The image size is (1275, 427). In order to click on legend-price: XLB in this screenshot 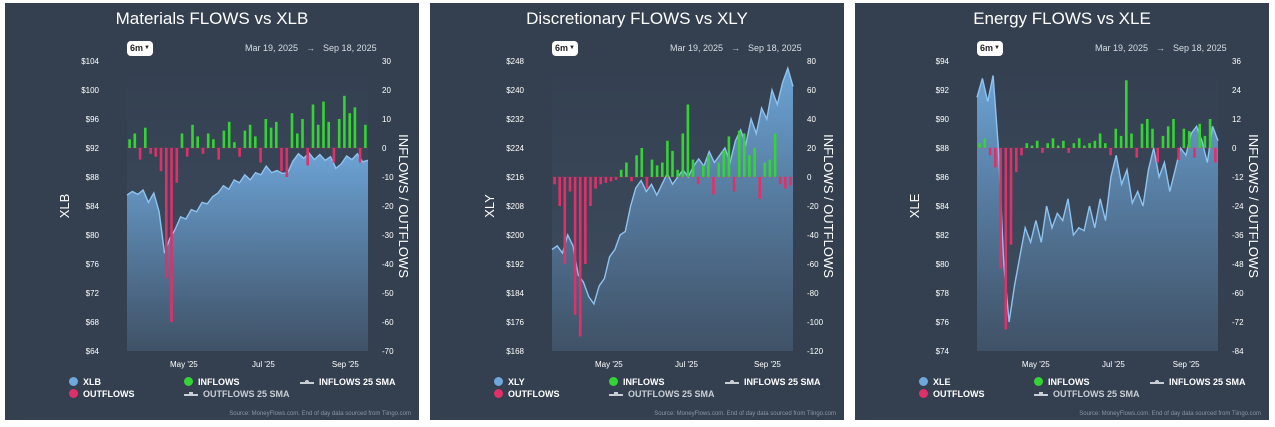, I will do `click(85, 382)`.